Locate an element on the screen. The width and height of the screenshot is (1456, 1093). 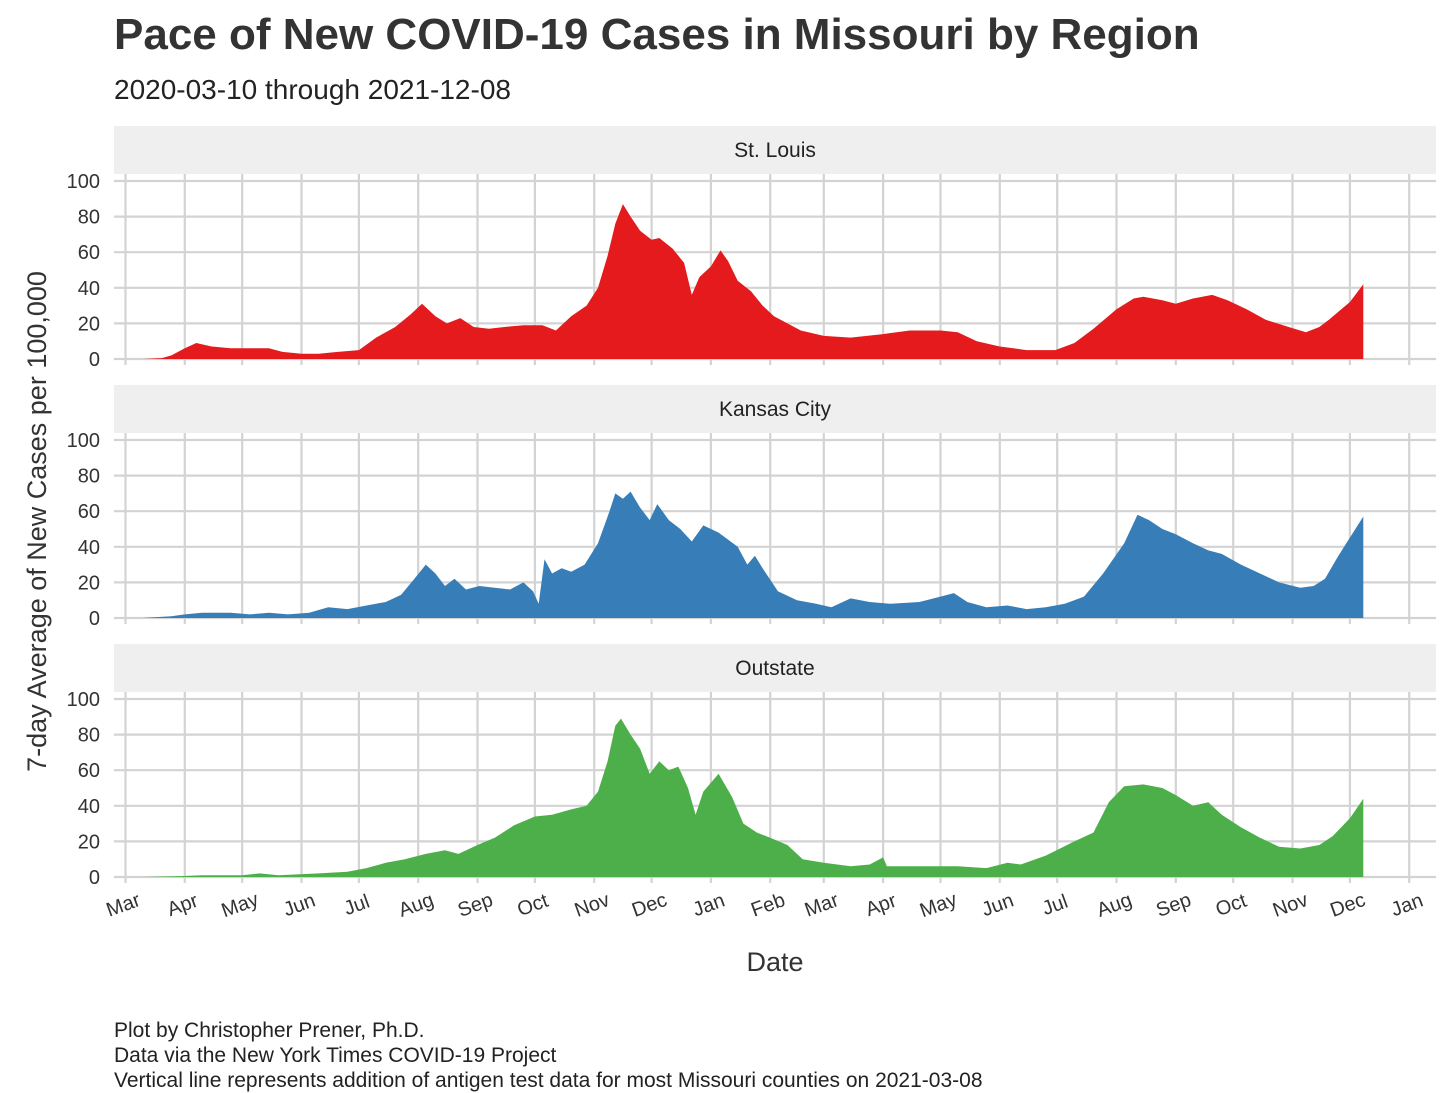
panel-strip-label: Kansas City is located at coordinates (775, 409).